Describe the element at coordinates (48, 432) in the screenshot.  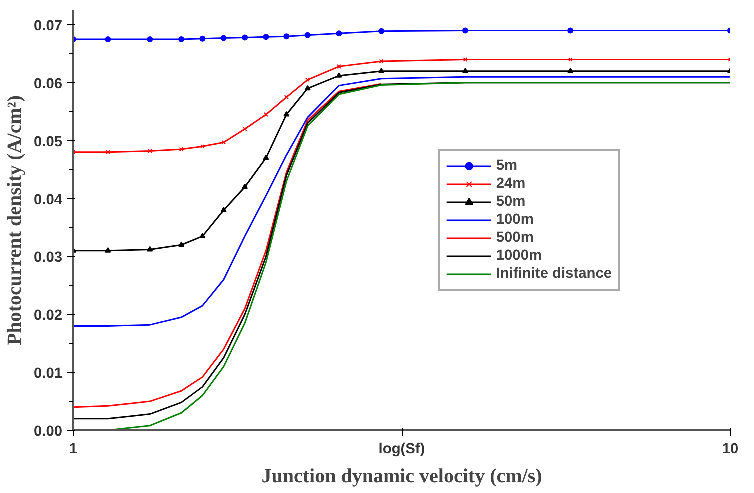
I see `y-tick-label: 0.00` at that location.